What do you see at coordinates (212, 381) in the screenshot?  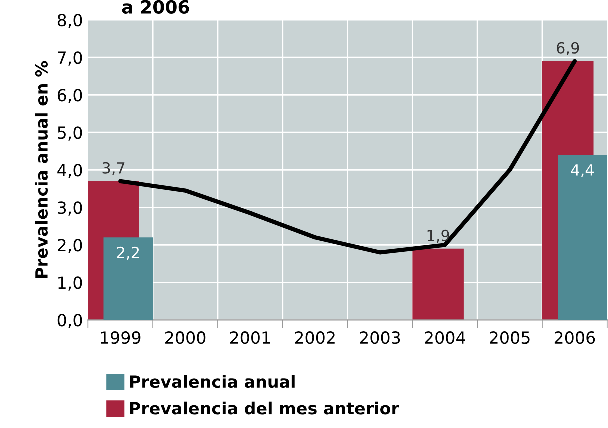 I see `legend-label: Prevalencia anual` at bounding box center [212, 381].